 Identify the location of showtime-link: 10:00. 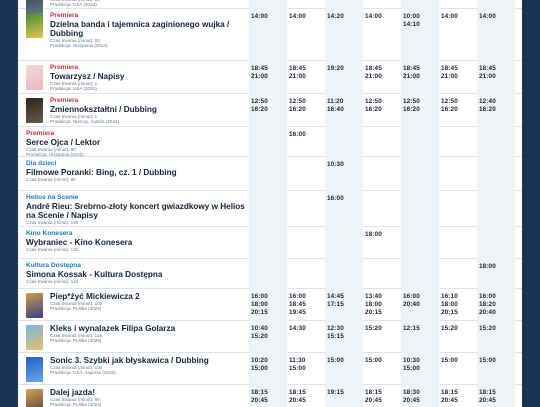
(411, 16).